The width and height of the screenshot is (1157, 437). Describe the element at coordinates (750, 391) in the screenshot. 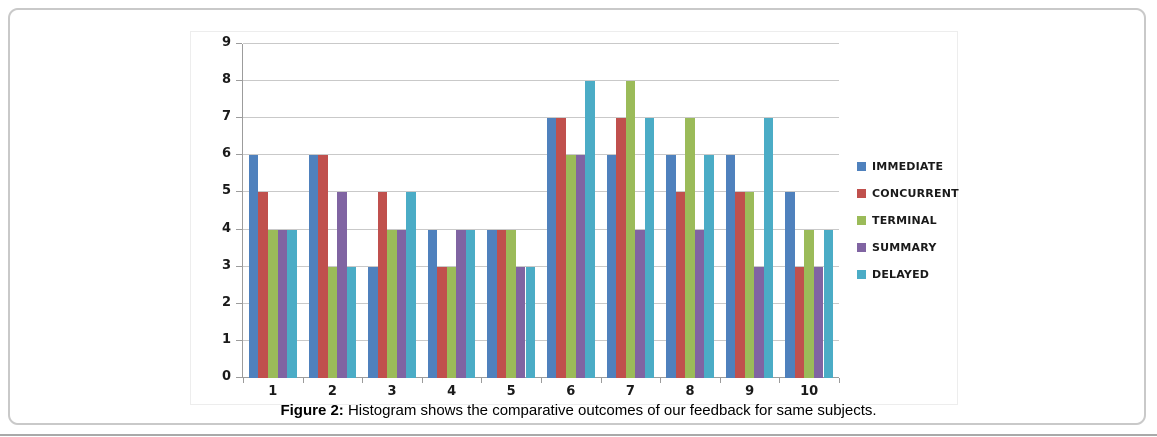

I see `x-axis-label-9: 9` at that location.